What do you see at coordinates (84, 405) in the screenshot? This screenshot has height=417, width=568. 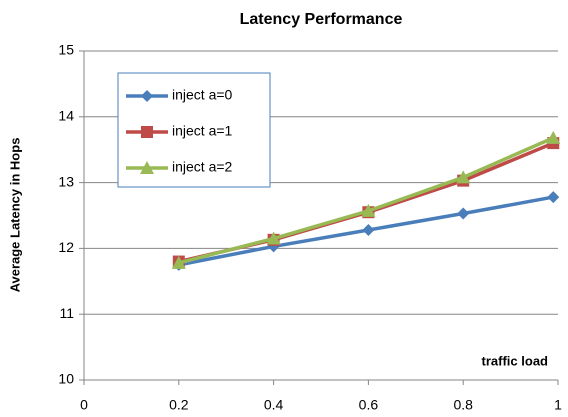 I see `x-tick-label: 0` at bounding box center [84, 405].